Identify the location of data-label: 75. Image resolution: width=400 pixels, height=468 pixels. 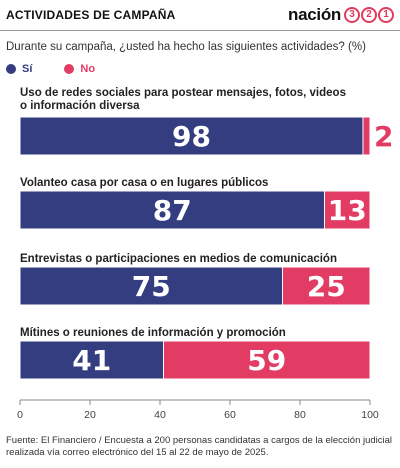
(151, 286).